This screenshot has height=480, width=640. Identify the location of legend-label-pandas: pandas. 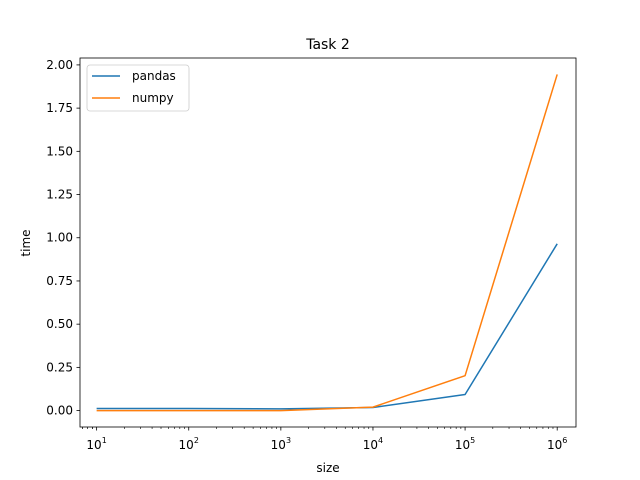
(154, 76).